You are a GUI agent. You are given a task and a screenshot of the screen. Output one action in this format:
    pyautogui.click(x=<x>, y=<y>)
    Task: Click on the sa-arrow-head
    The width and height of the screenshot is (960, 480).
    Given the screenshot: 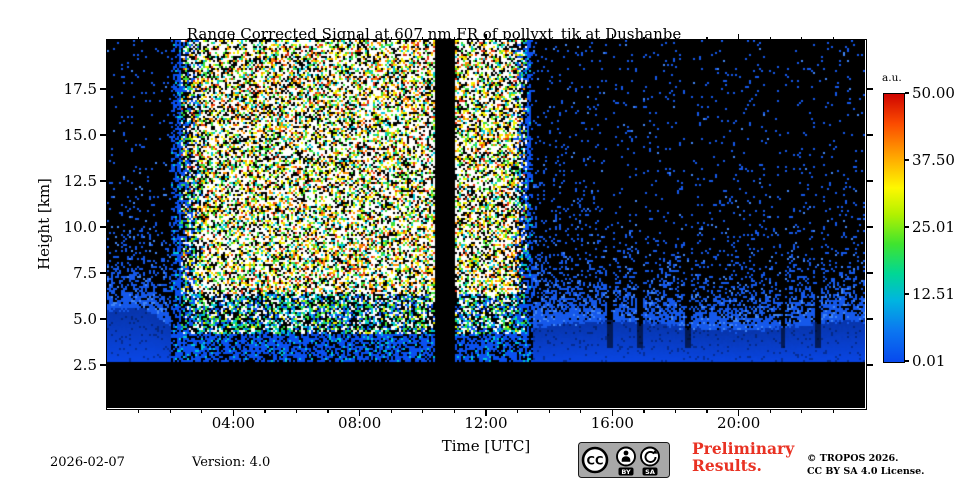 What is the action you would take?
    pyautogui.click(x=655, y=451)
    